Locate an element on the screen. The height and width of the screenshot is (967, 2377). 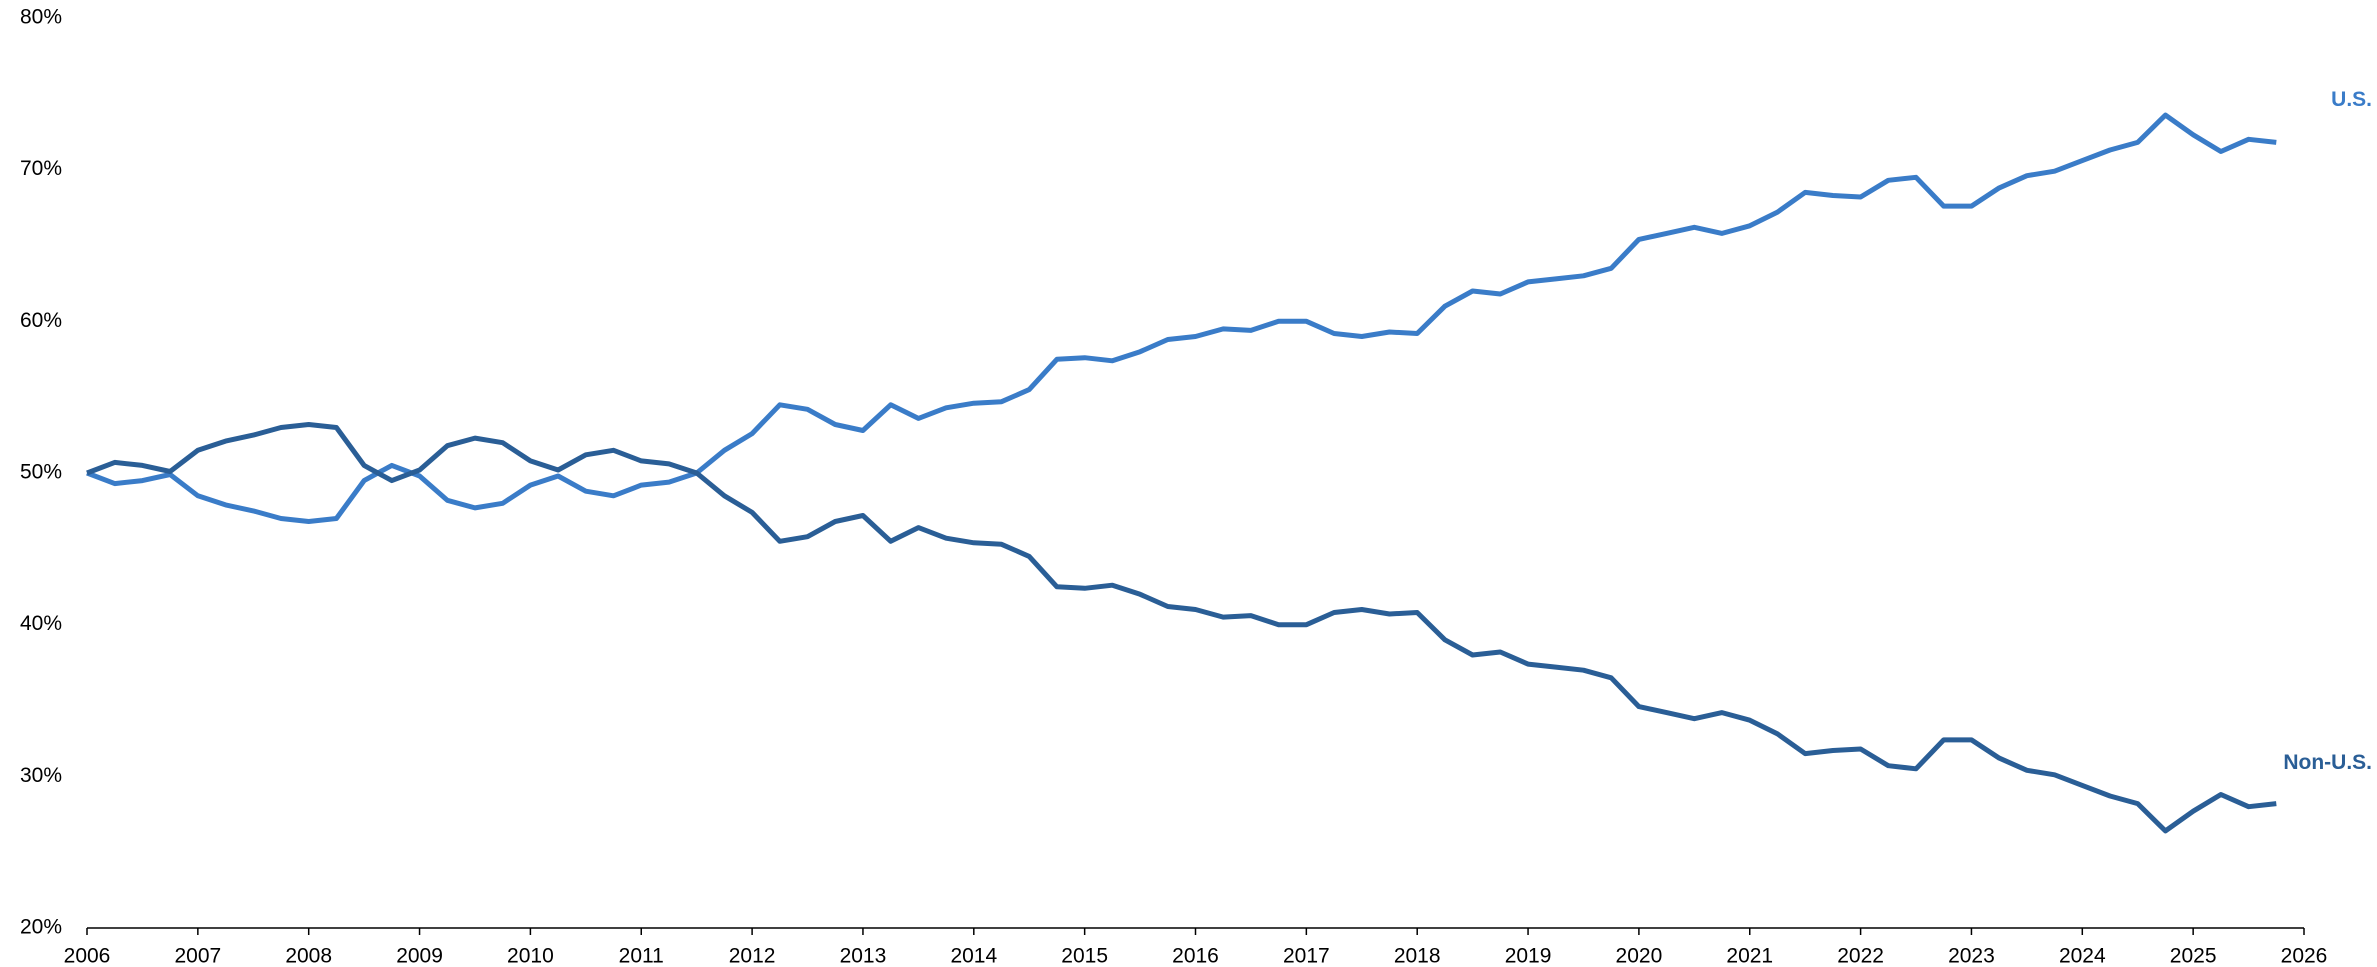
x-tick-label: 2025 is located at coordinates (2193, 956).